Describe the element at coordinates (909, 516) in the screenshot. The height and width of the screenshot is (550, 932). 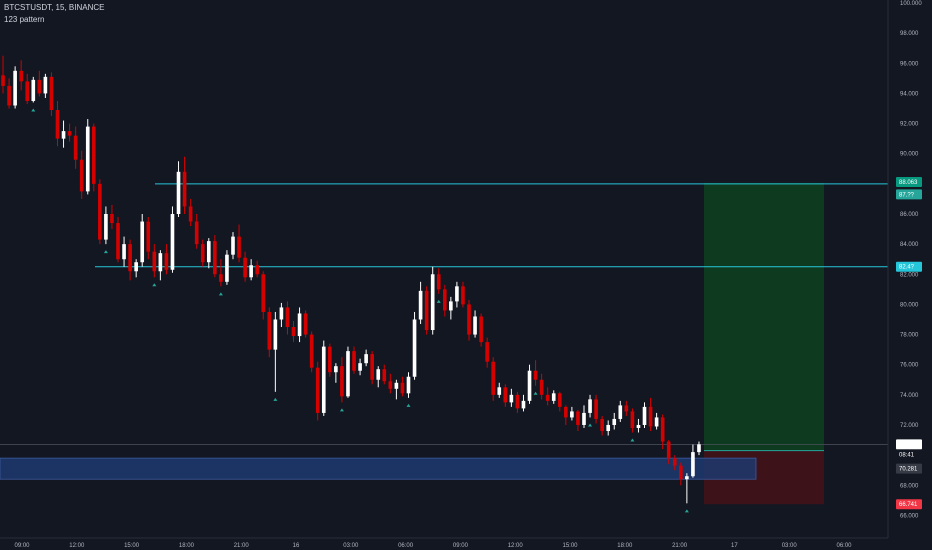
I see `price-tick-label: 66.000` at that location.